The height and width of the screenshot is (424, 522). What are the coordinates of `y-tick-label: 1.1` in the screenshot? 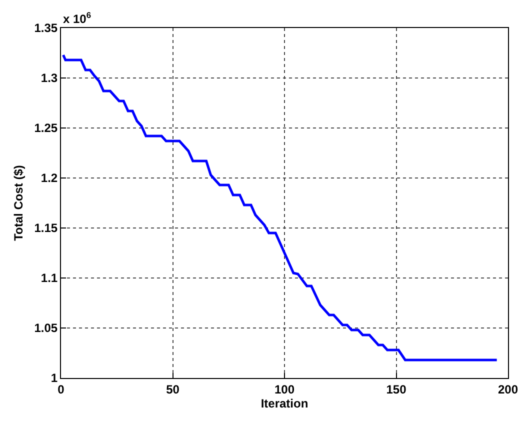 It's located at (49, 278).